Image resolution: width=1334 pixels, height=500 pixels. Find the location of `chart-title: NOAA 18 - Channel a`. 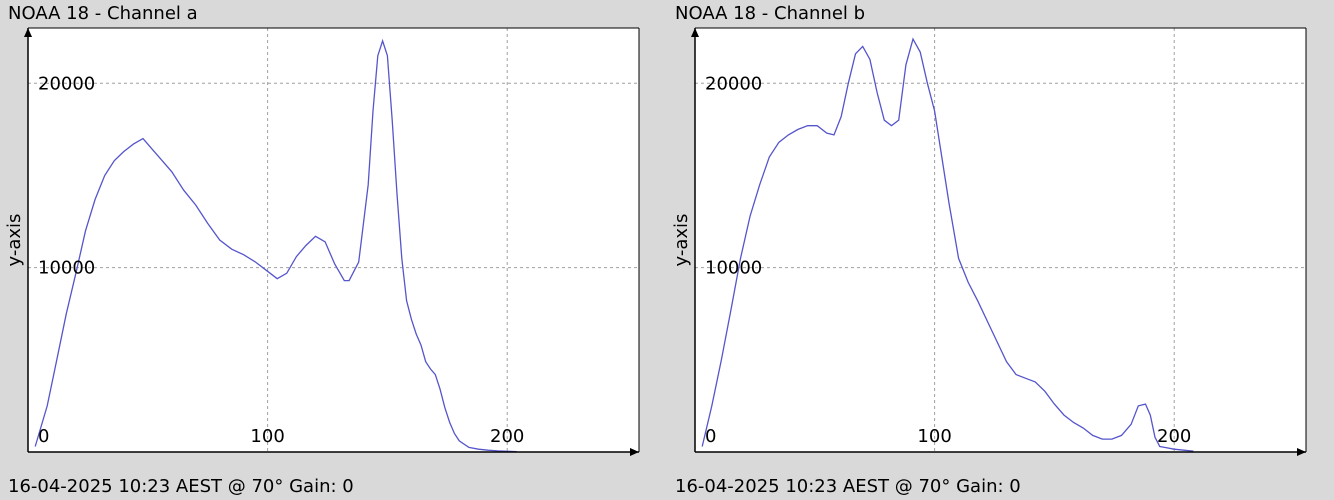

chart-title: NOAA 18 - Channel a is located at coordinates (103, 13).